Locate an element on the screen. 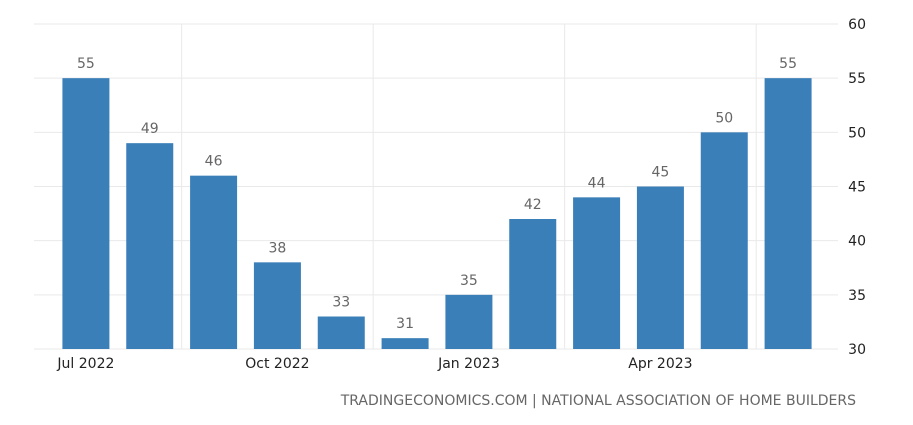 The image size is (913, 425). data-label: 42 is located at coordinates (533, 205).